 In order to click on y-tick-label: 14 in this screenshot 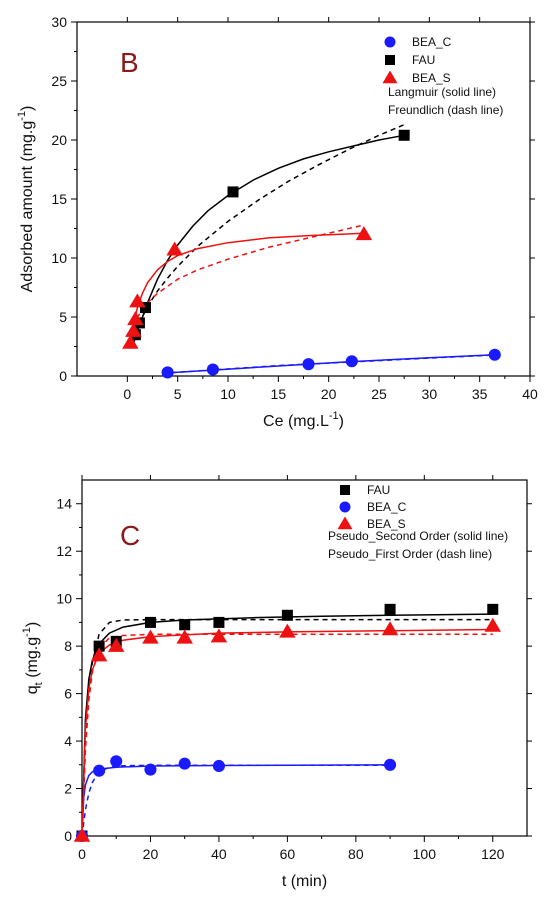, I will do `click(64, 504)`.